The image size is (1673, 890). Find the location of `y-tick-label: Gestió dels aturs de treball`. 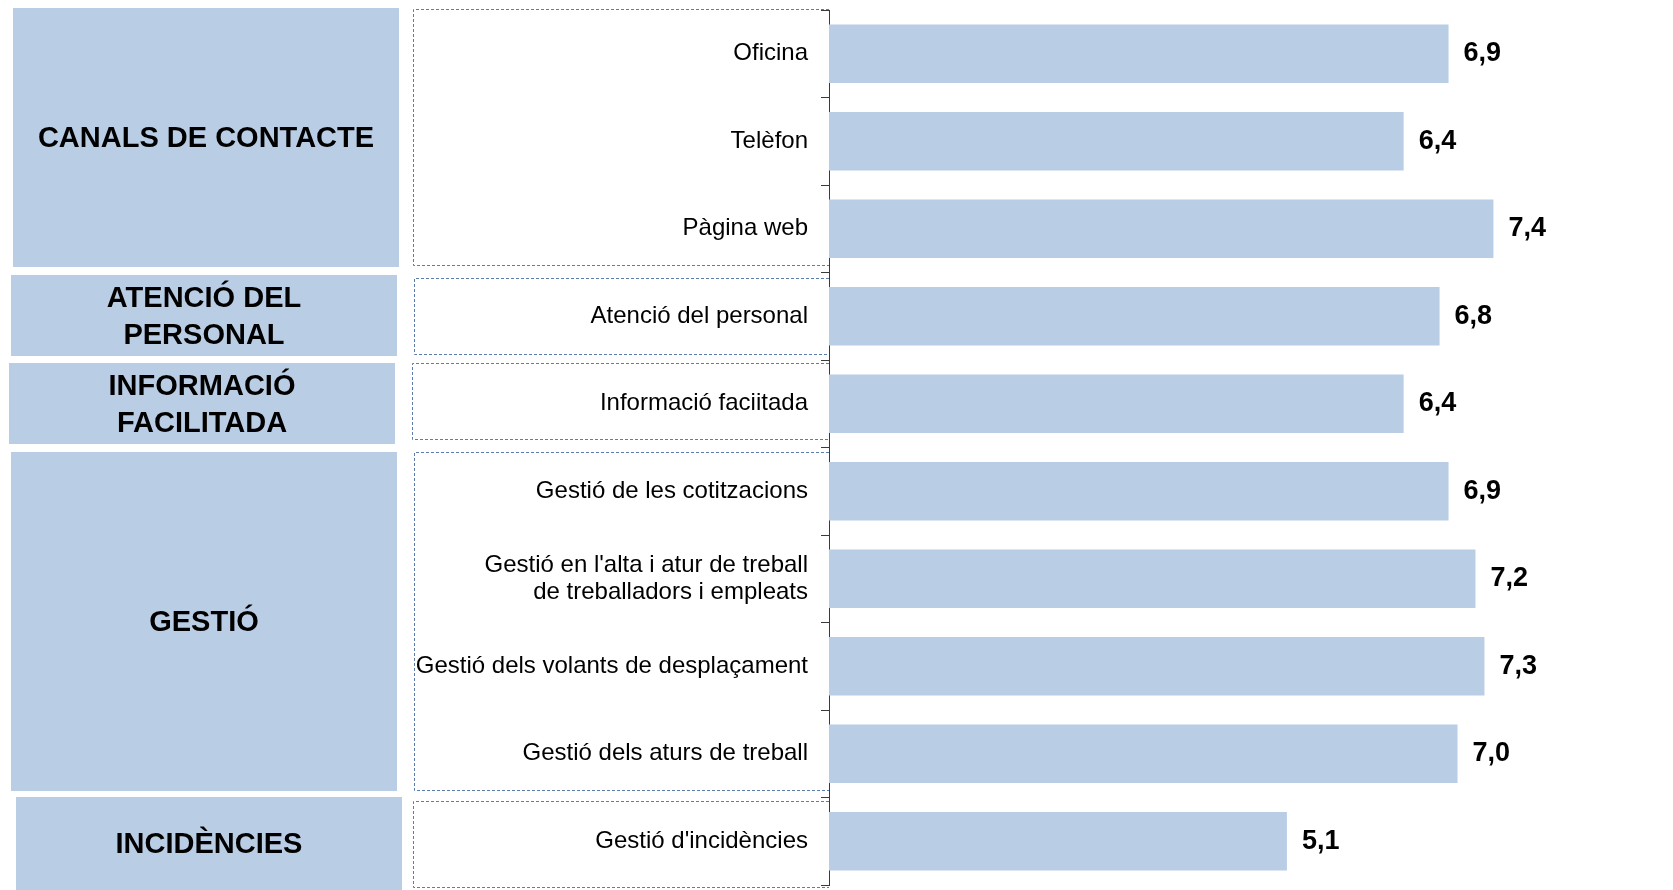

y-tick-label: Gestió dels aturs de treball is located at coordinates (665, 752).